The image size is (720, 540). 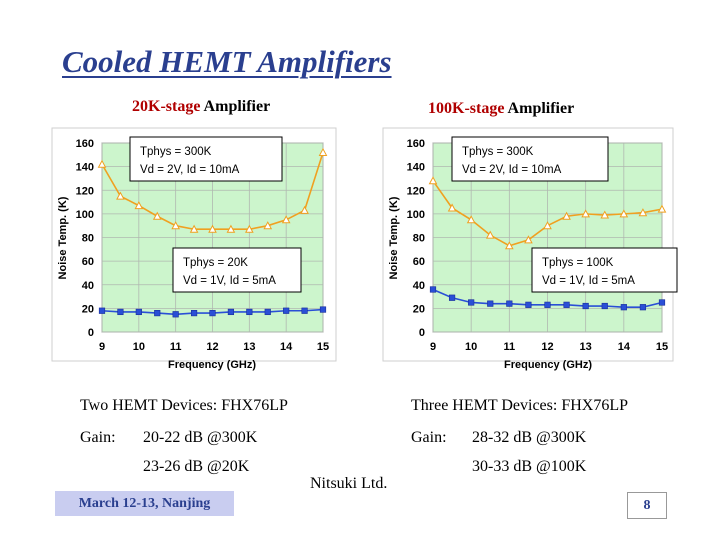 I want to click on left-gain-20k: 23-26 dB @20K, so click(x=196, y=466).